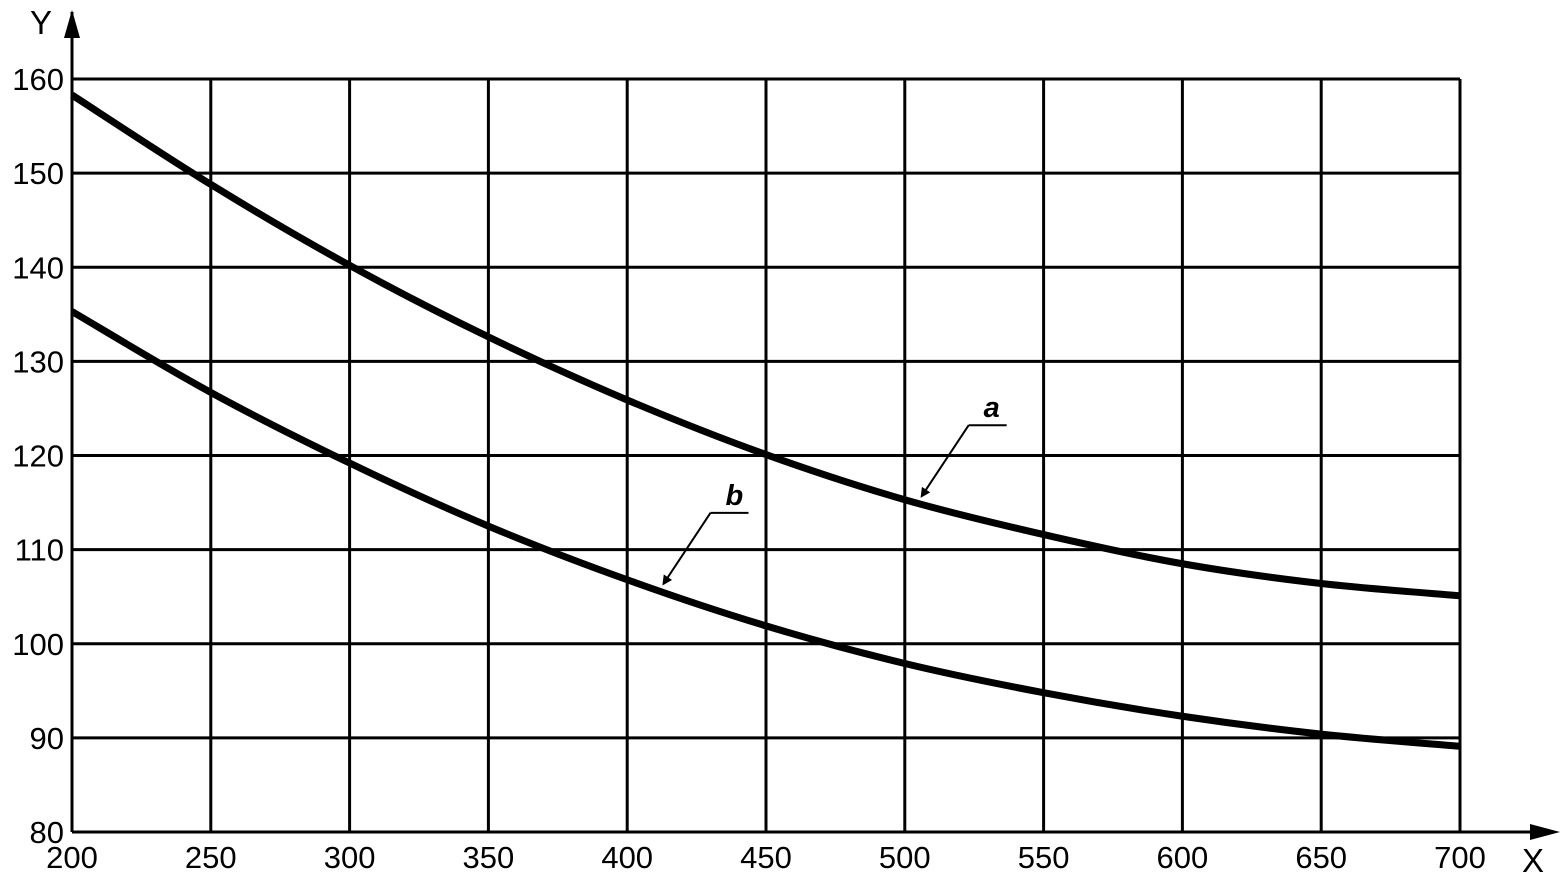 The height and width of the screenshot is (879, 1564). I want to click on y-tick-label-90: 90, so click(47, 738).